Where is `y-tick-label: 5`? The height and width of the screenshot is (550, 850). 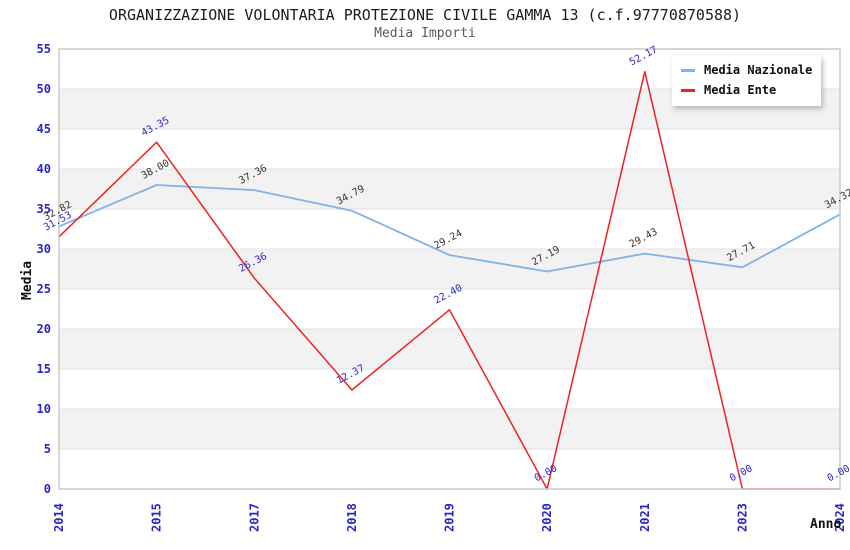
y-tick-label: 5 is located at coordinates (47, 449).